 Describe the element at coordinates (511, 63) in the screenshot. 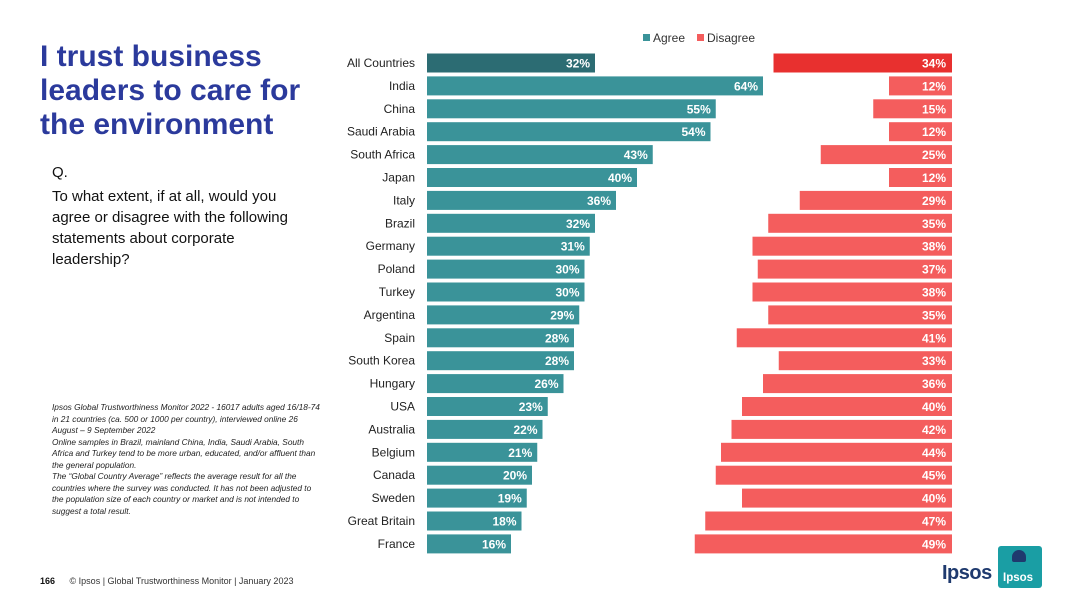

I see `agree-bar-all-countries` at that location.